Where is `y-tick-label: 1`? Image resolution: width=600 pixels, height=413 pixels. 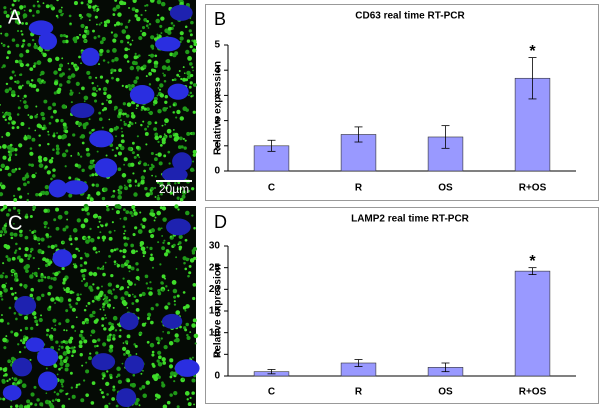
y-tick-label: 1 is located at coordinates (217, 145).